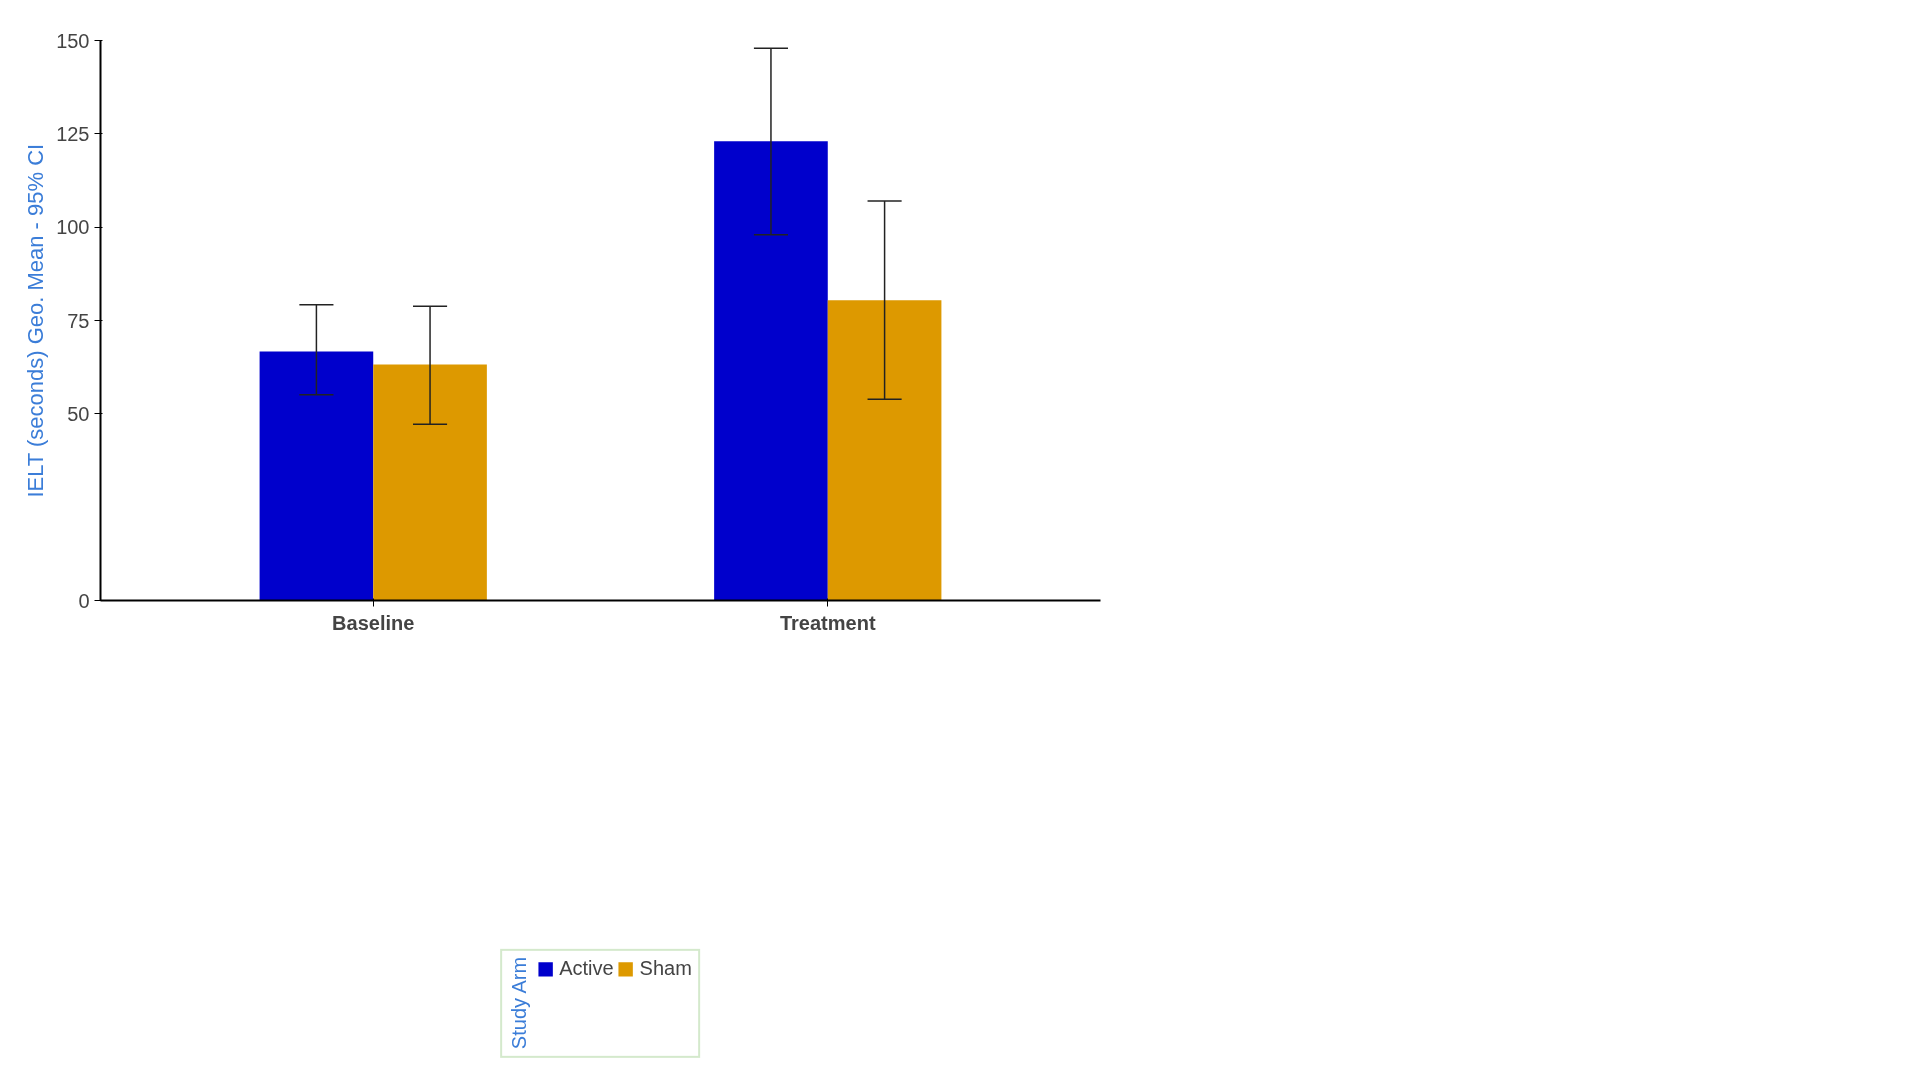 This screenshot has height=1080, width=1920. What do you see at coordinates (78, 413) in the screenshot?
I see `y-tick-label: 50` at bounding box center [78, 413].